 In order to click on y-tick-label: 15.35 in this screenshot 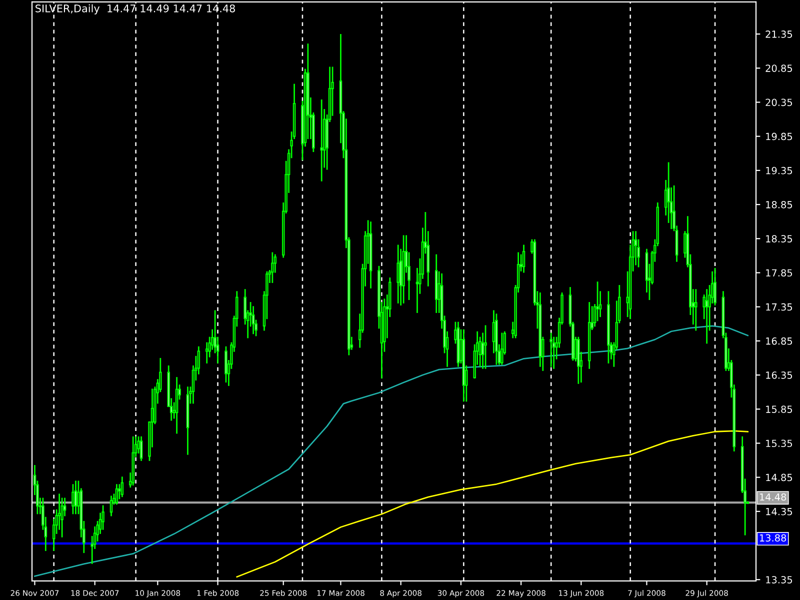, I will do `click(779, 444)`.